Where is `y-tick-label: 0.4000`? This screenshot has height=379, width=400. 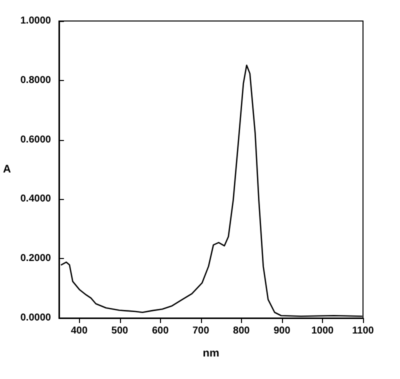 y-tick-label: 0.4000 is located at coordinates (36, 199).